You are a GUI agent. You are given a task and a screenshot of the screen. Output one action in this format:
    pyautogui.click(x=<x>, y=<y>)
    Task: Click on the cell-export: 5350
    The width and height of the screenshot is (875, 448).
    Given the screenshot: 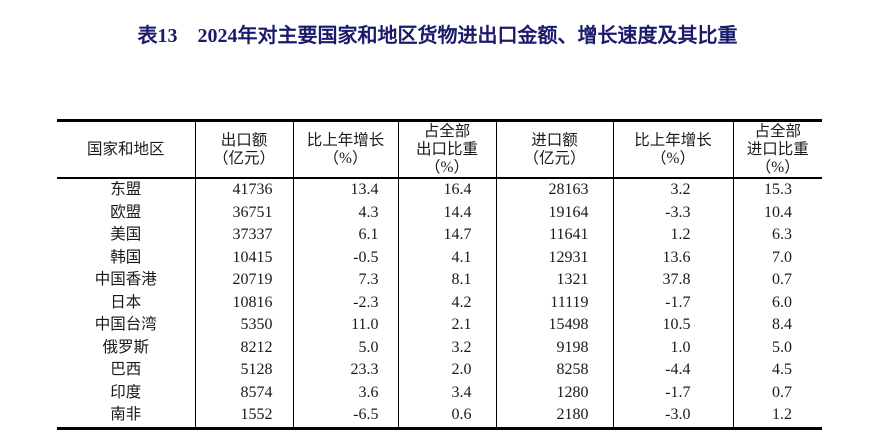 What is the action you would take?
    pyautogui.click(x=244, y=325)
    